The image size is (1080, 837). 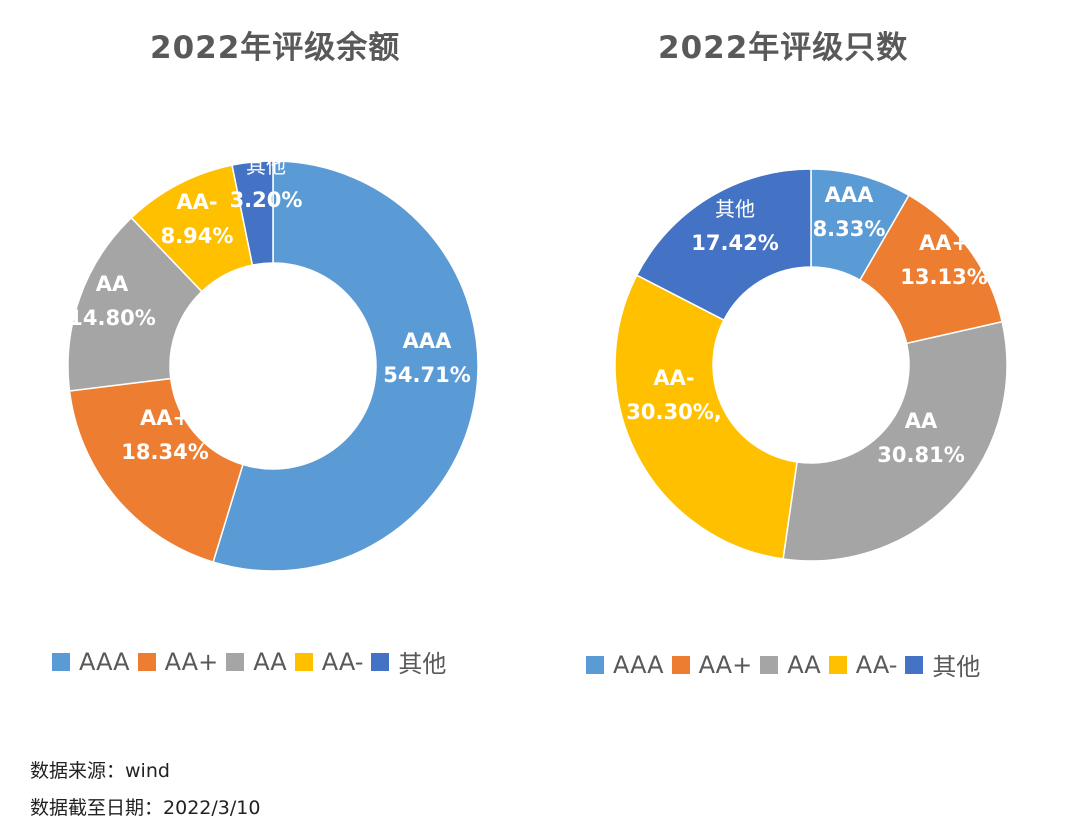 I want to click on data-label-value: 8.94%, so click(x=197, y=236).